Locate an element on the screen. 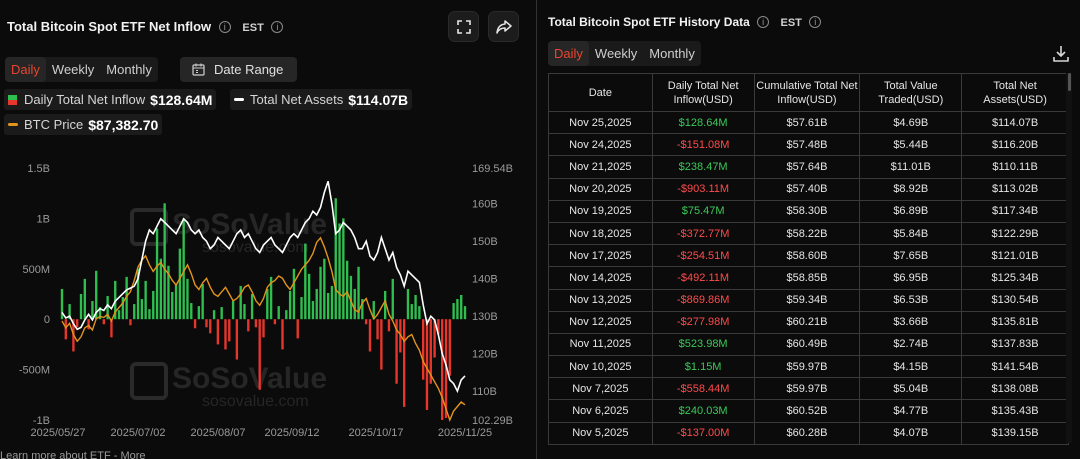  cell-daily-inflow: -$492.11M is located at coordinates (703, 278).